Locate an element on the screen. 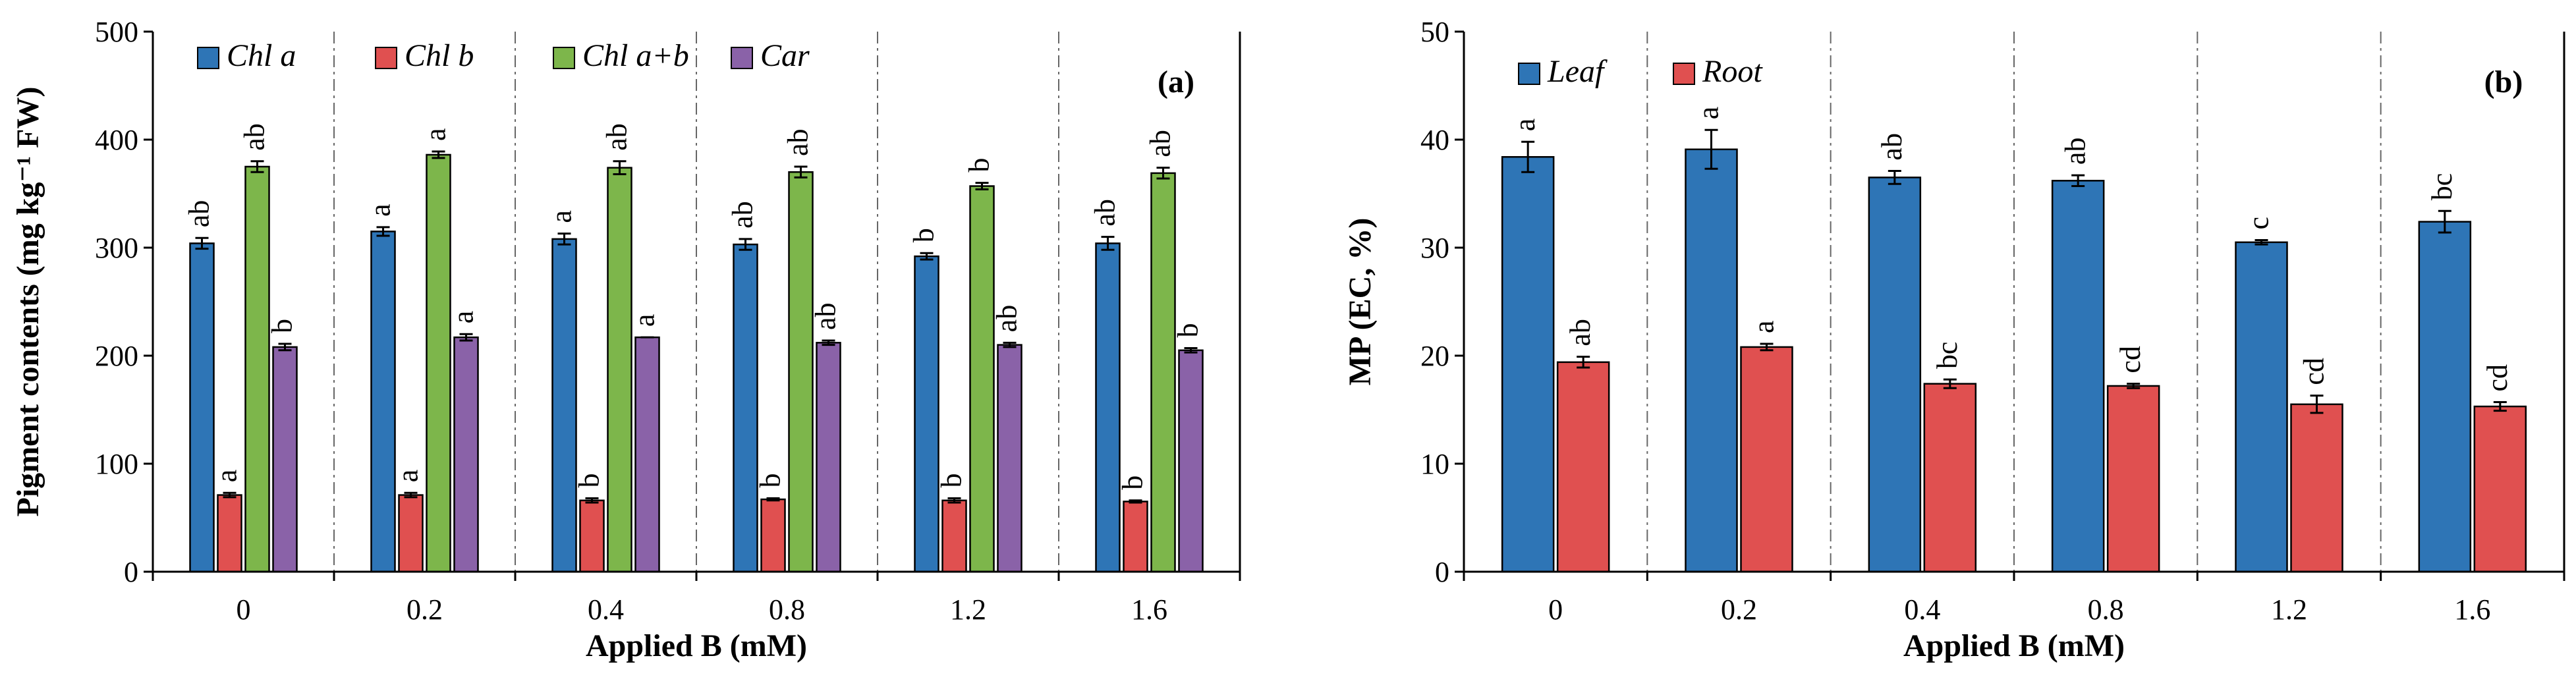 This screenshot has height=685, width=2576. b-x-tick-label: 1.2 is located at coordinates (2289, 609).